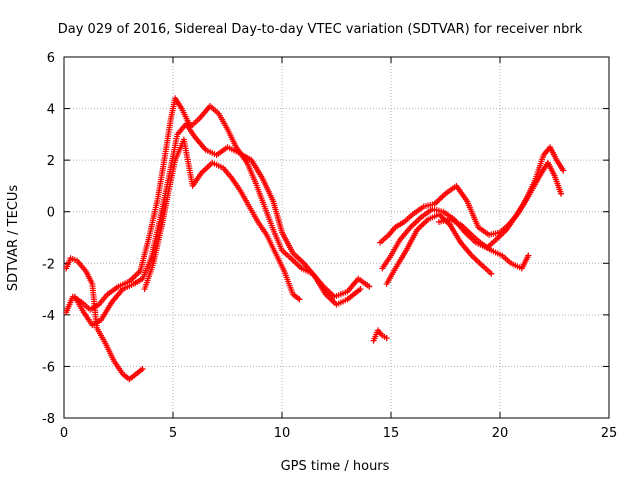 The image size is (640, 480). Describe the element at coordinates (48, 316) in the screenshot. I see `y-tick-label: -4` at that location.